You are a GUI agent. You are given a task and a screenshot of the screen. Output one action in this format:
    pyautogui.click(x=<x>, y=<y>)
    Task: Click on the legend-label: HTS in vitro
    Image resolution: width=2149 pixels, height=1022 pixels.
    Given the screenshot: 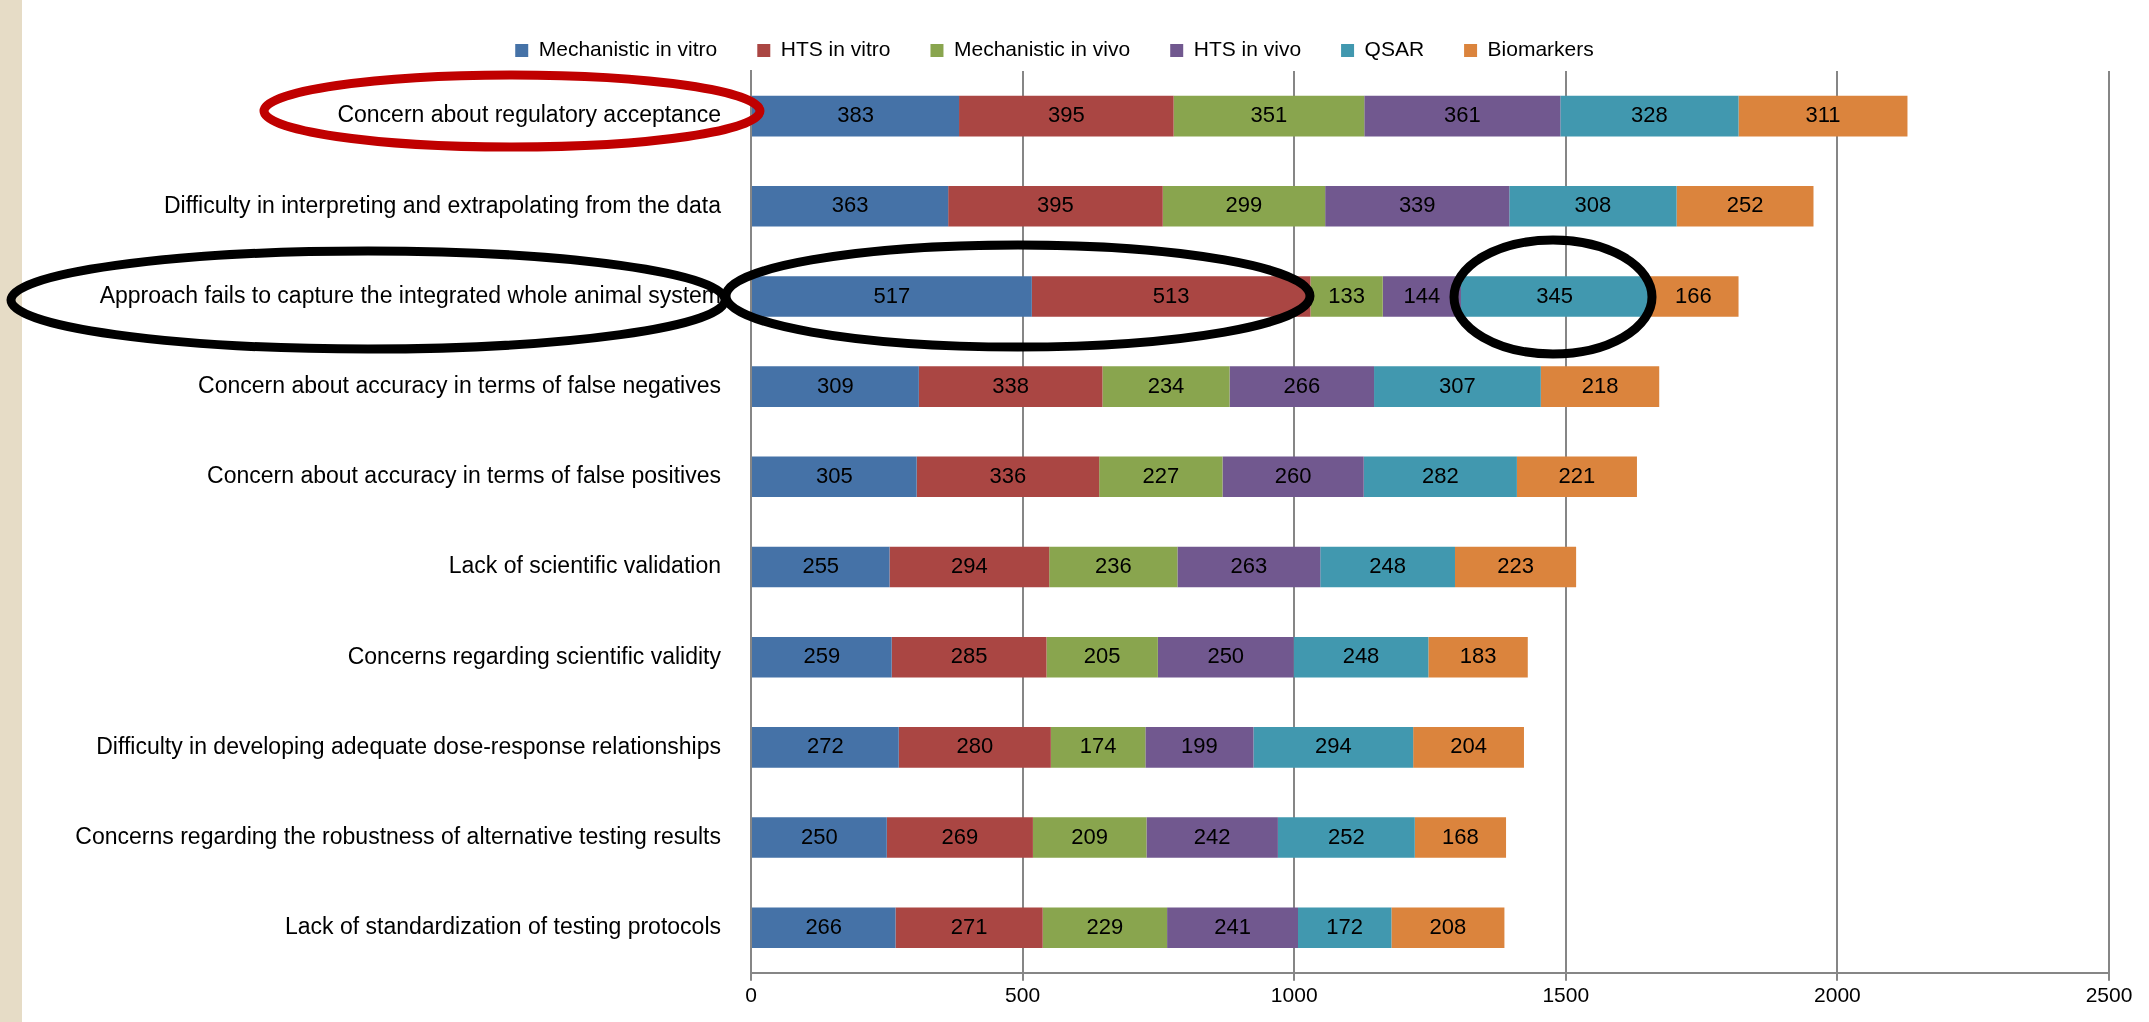 What is the action you would take?
    pyautogui.click(x=835, y=49)
    